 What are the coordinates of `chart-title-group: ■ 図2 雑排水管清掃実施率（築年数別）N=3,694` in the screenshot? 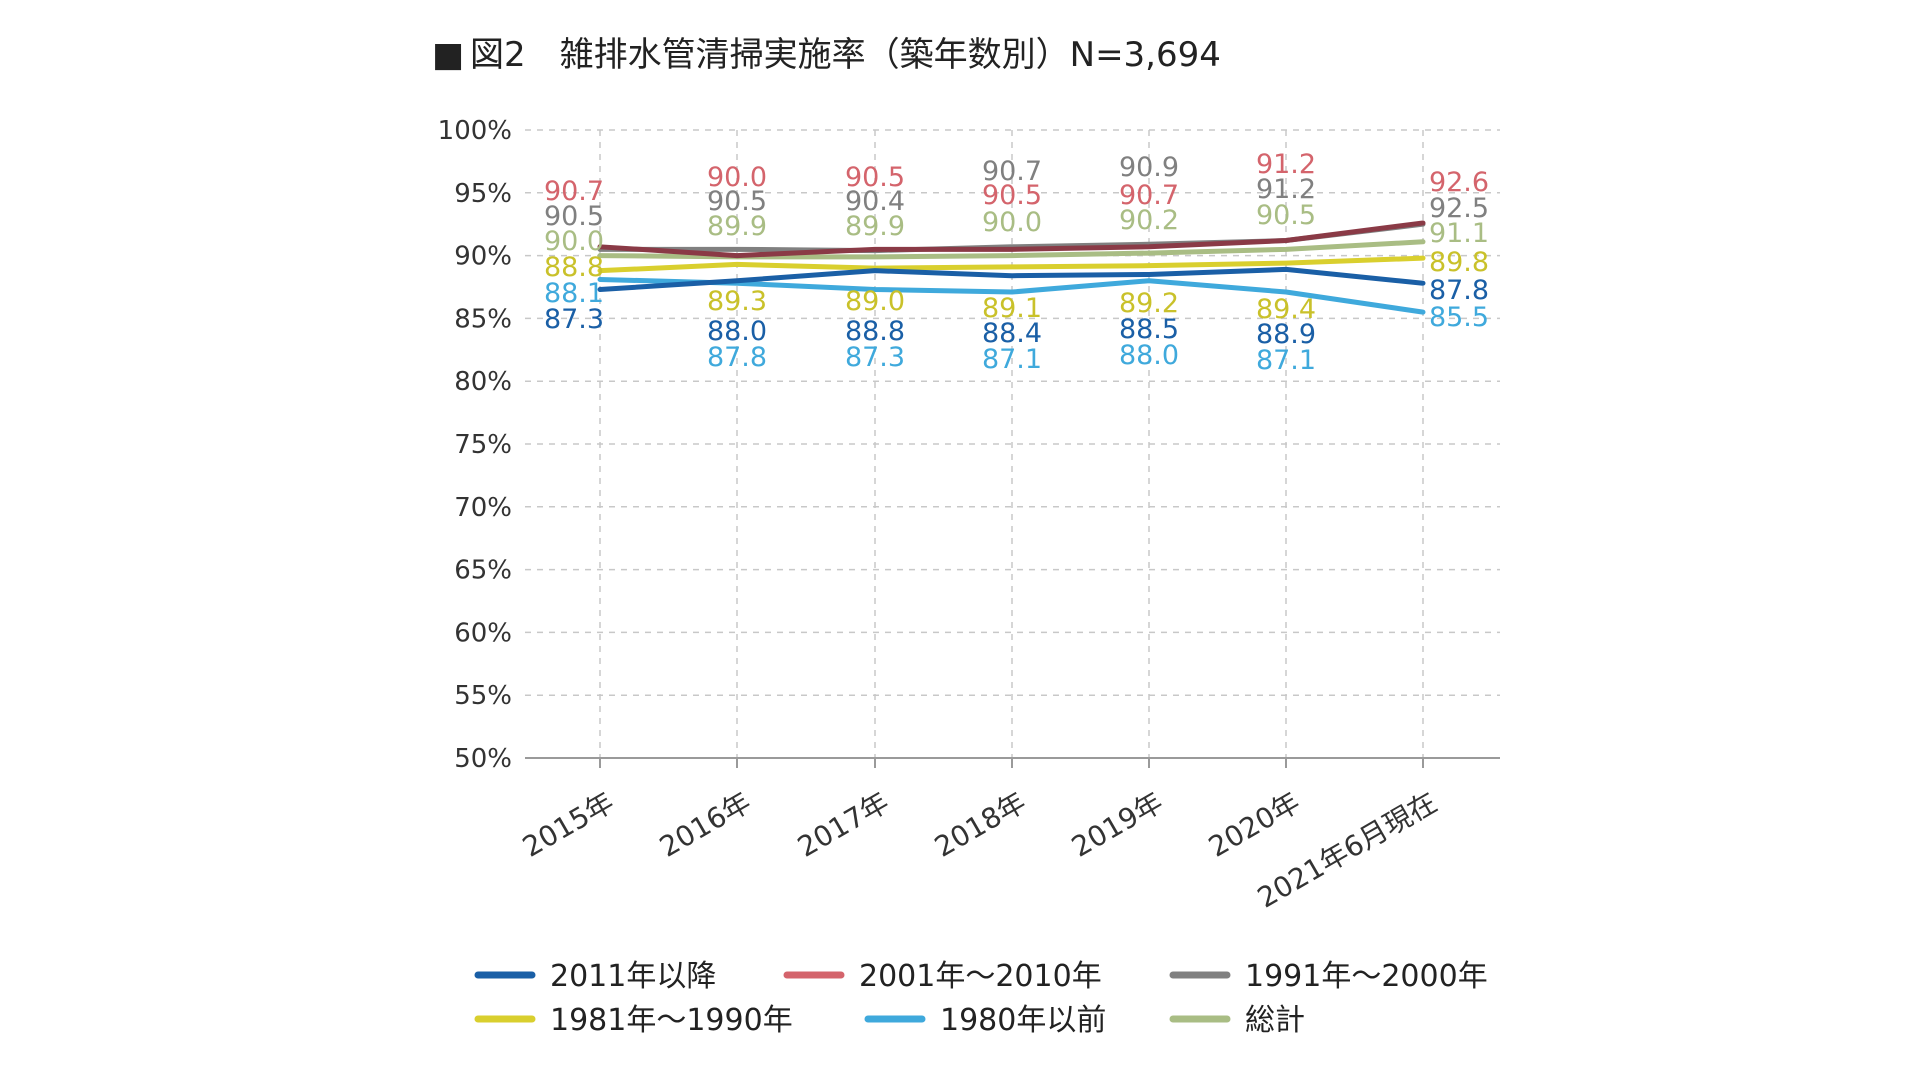 It's located at (826, 55).